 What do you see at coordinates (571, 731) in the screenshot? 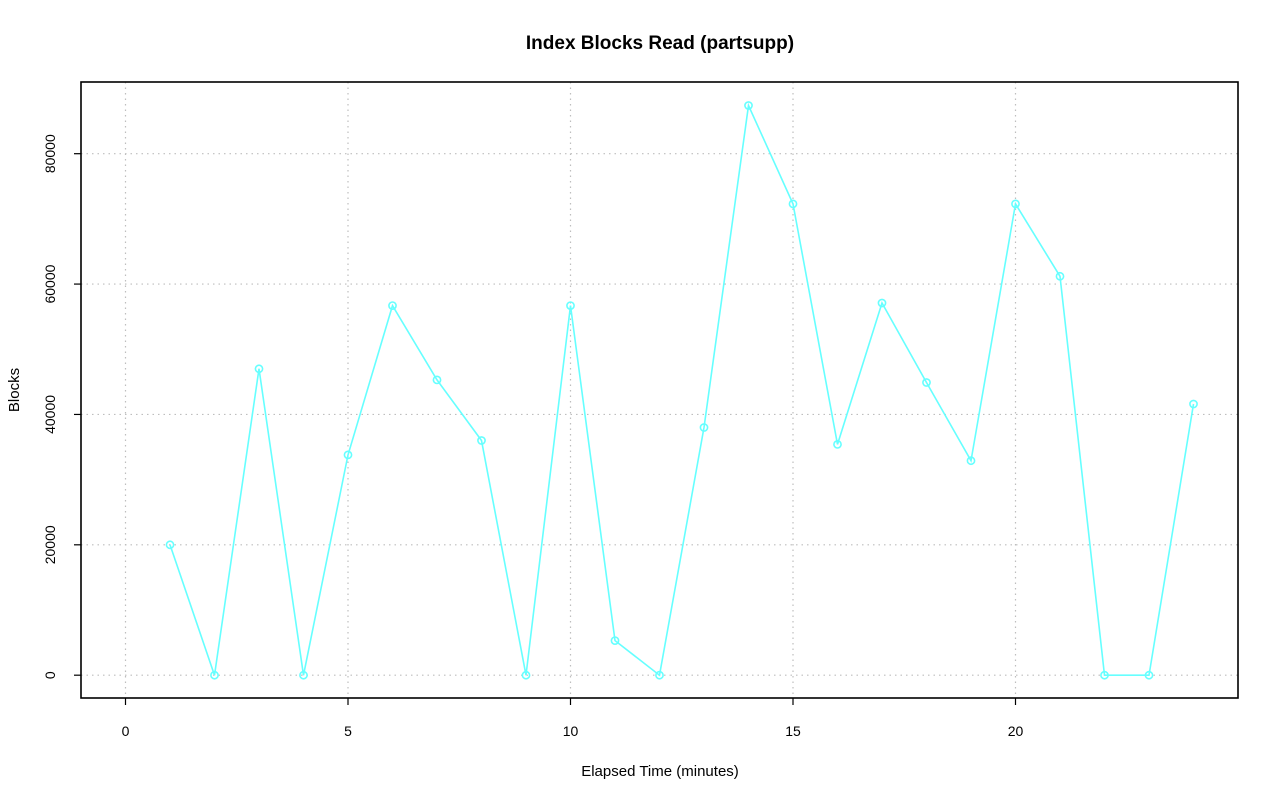
I see `x-tick-label: 10` at bounding box center [571, 731].